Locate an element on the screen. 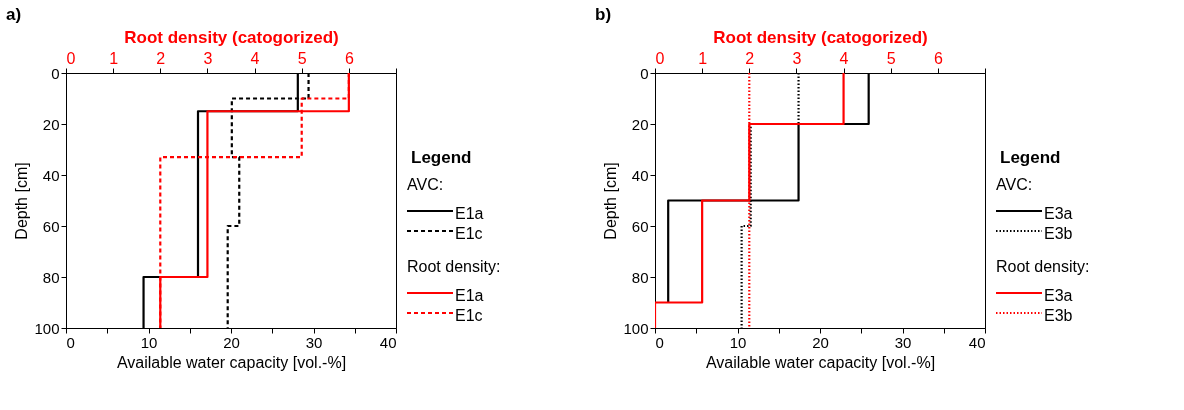 This screenshot has width=1184, height=410. chart-title: a) is located at coordinates (14, 14).